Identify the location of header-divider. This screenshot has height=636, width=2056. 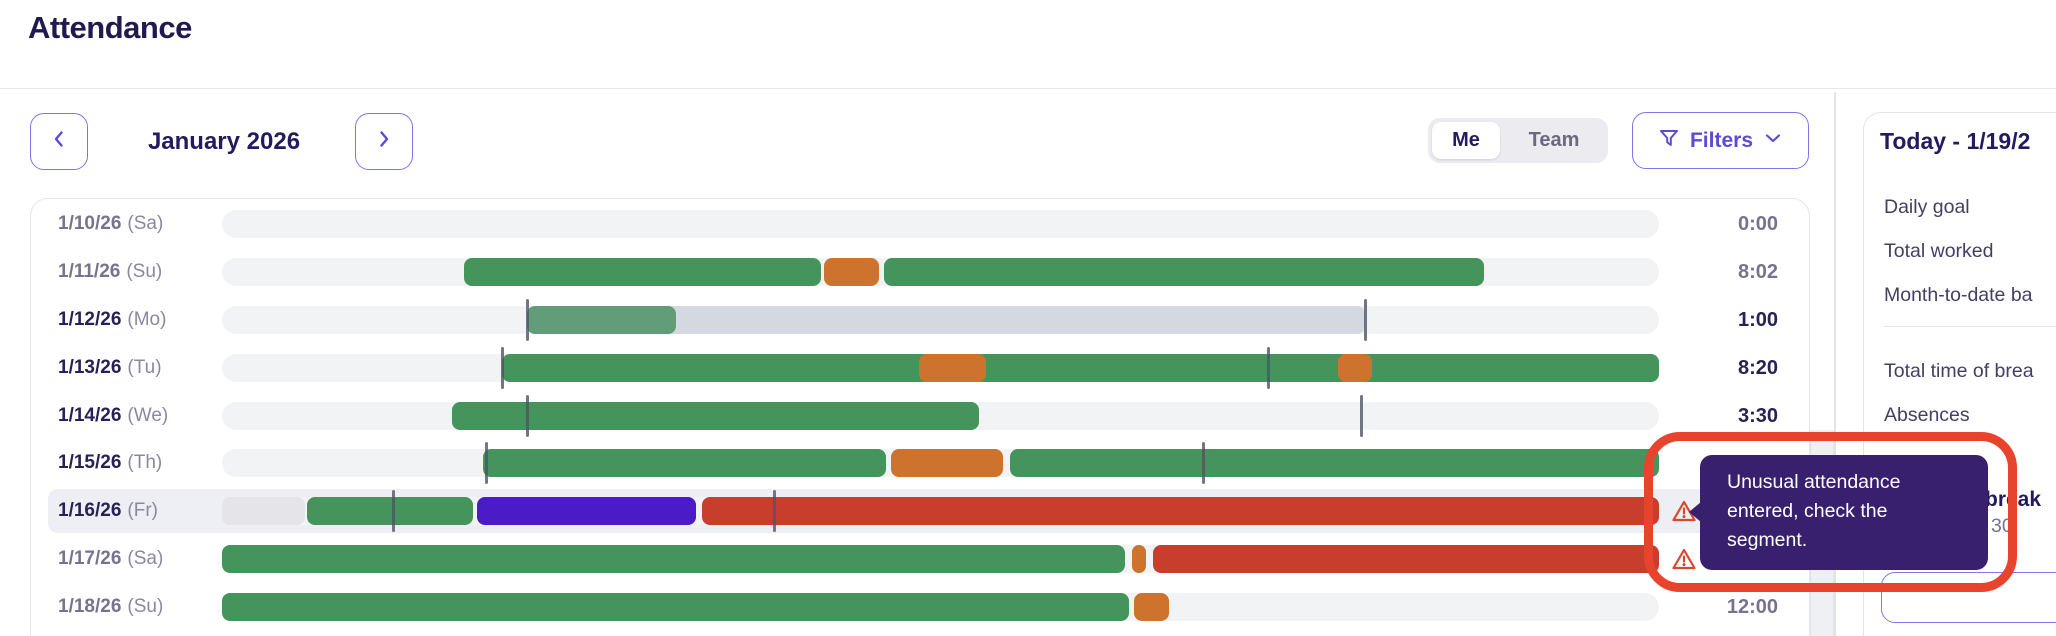
(1028, 88).